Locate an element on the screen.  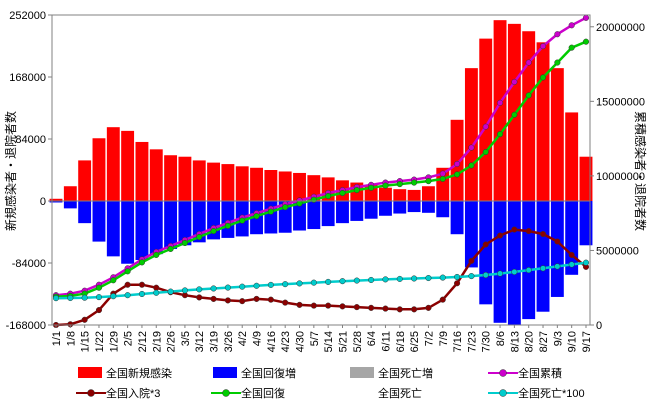
point-全国入院*3-8/6 is located at coordinates (500, 235).